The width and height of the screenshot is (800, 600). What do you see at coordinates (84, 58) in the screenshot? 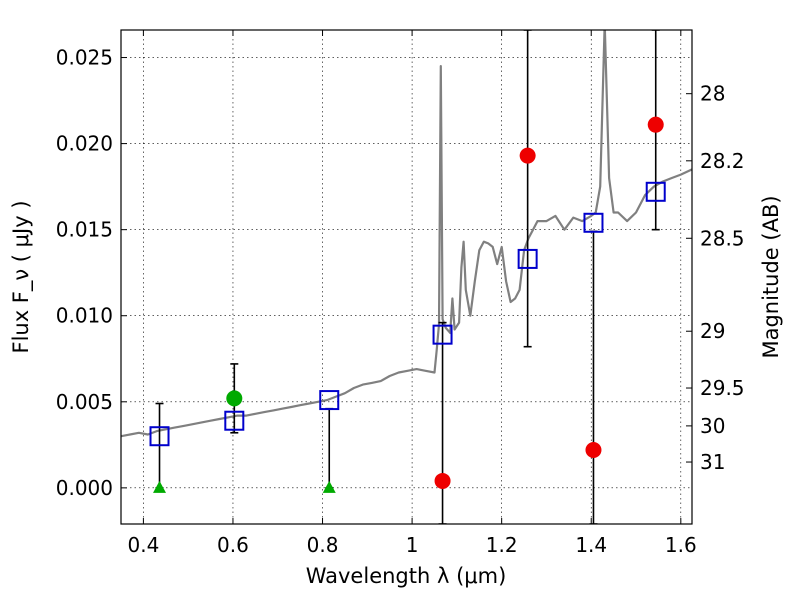
I see `y-tick-label: 0.025` at bounding box center [84, 58].